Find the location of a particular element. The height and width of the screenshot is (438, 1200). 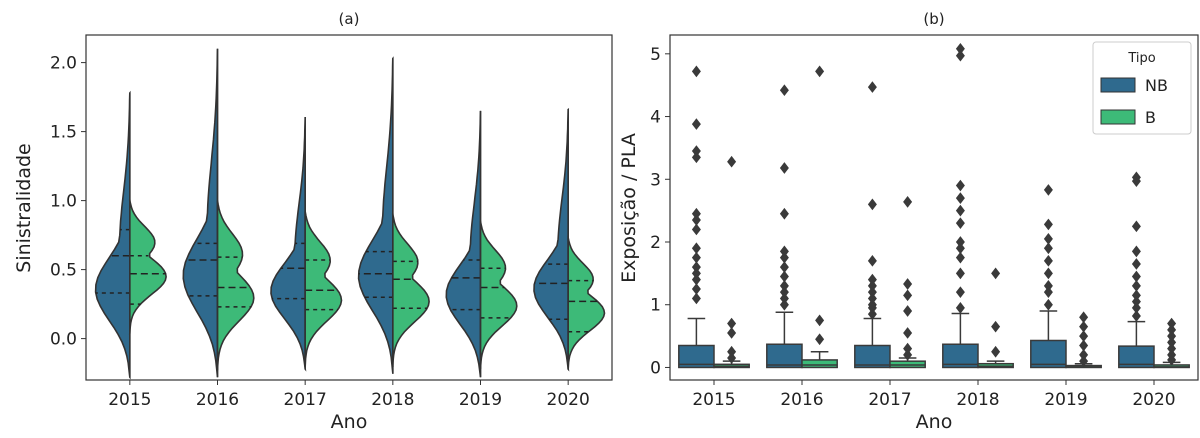

y-tick-label-a: 1.0 is located at coordinates (63, 202).